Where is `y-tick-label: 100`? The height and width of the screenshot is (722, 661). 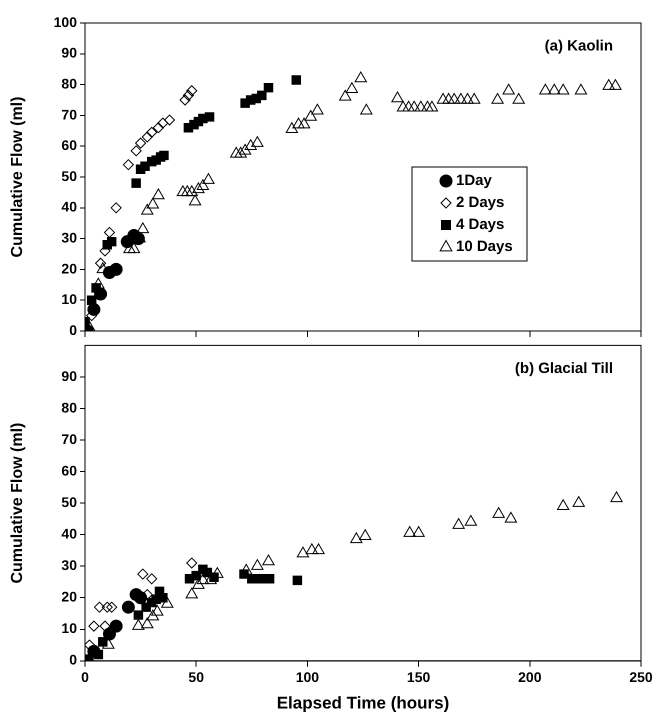 y-tick-label: 100 is located at coordinates (66, 22).